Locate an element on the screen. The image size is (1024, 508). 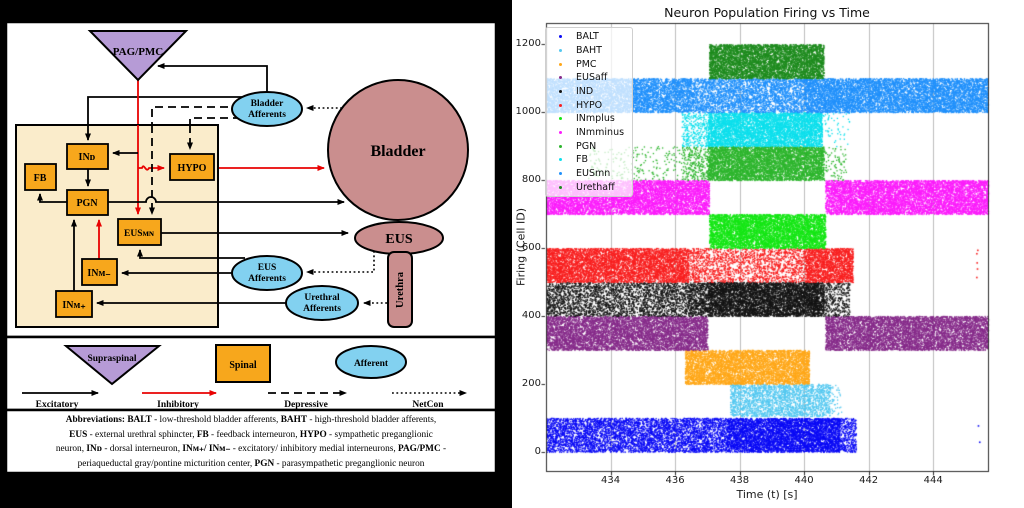
legend-label: EUSmn is located at coordinates (593, 173).